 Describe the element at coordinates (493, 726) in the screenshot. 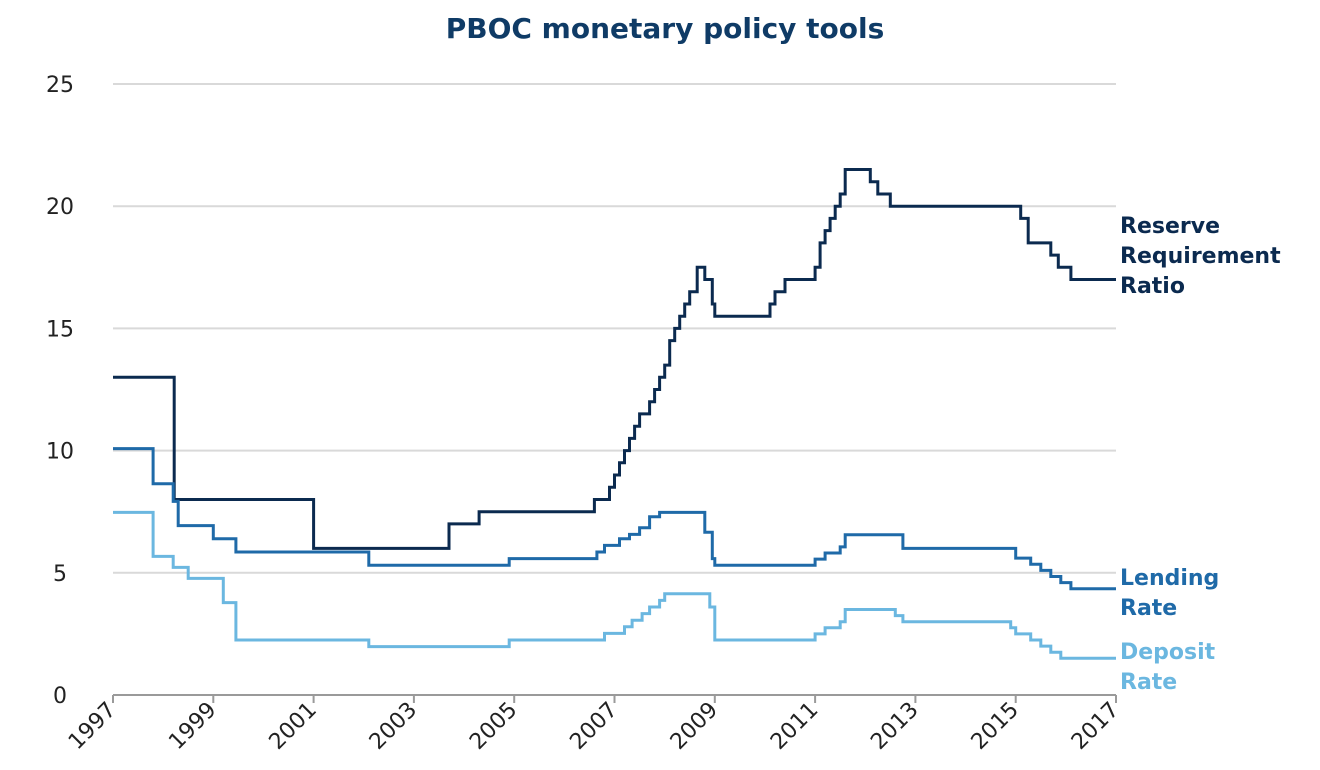

I see `x-tick-label: 2005` at that location.